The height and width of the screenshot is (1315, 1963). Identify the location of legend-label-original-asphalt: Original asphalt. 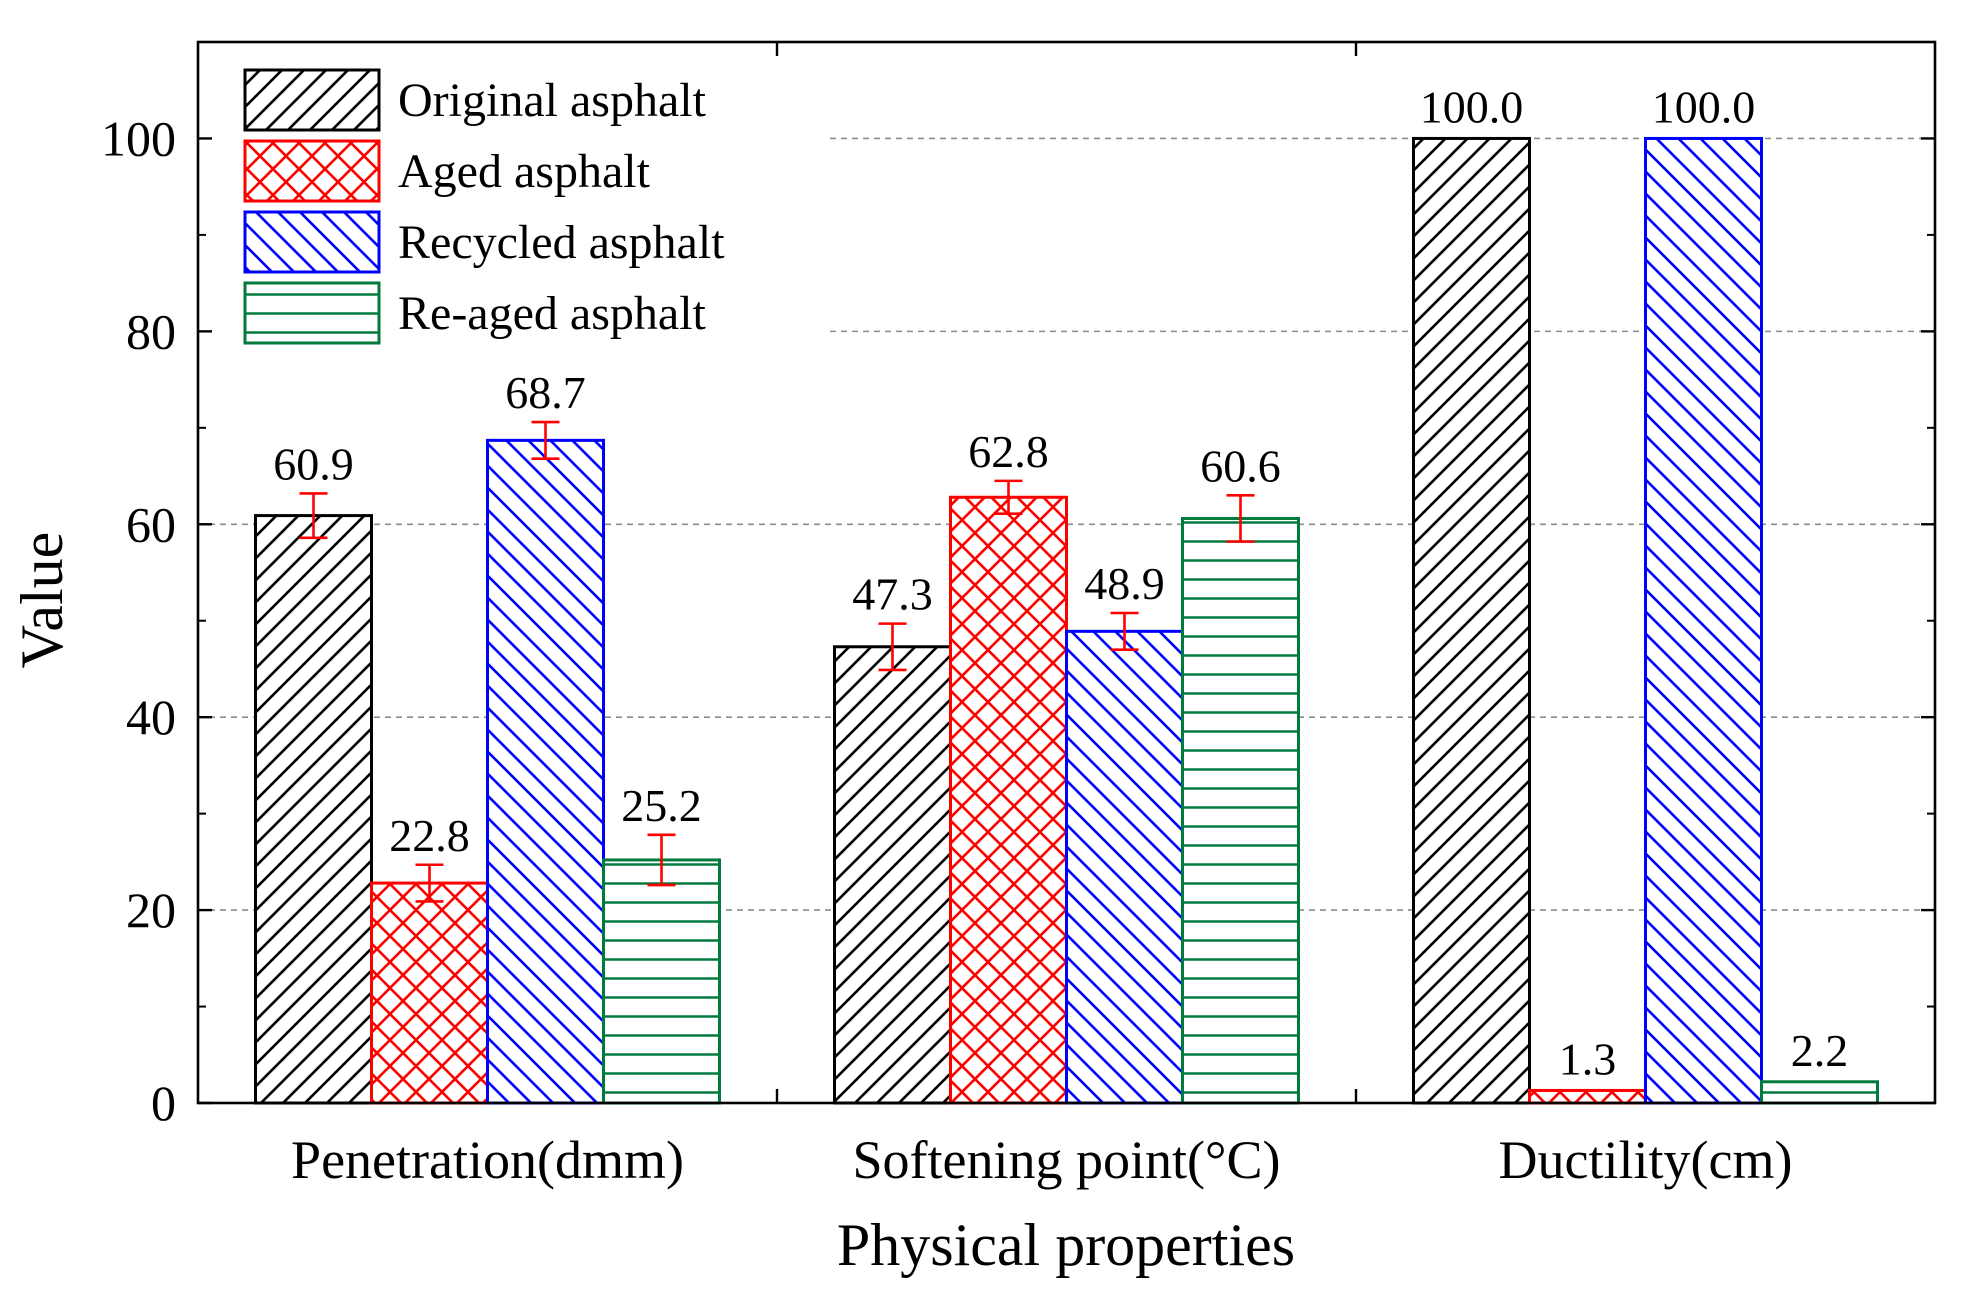
(552, 100).